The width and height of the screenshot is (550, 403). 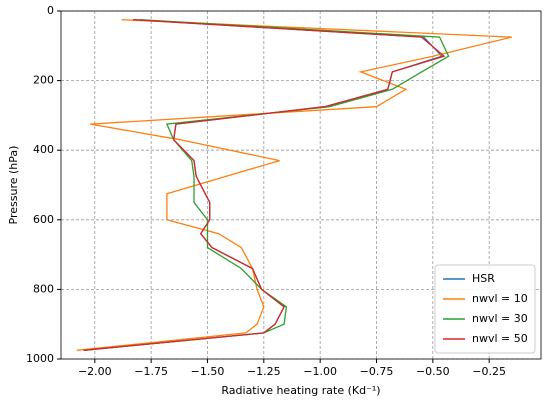 What do you see at coordinates (500, 338) in the screenshot?
I see `legend-label: nwvl = 50` at bounding box center [500, 338].